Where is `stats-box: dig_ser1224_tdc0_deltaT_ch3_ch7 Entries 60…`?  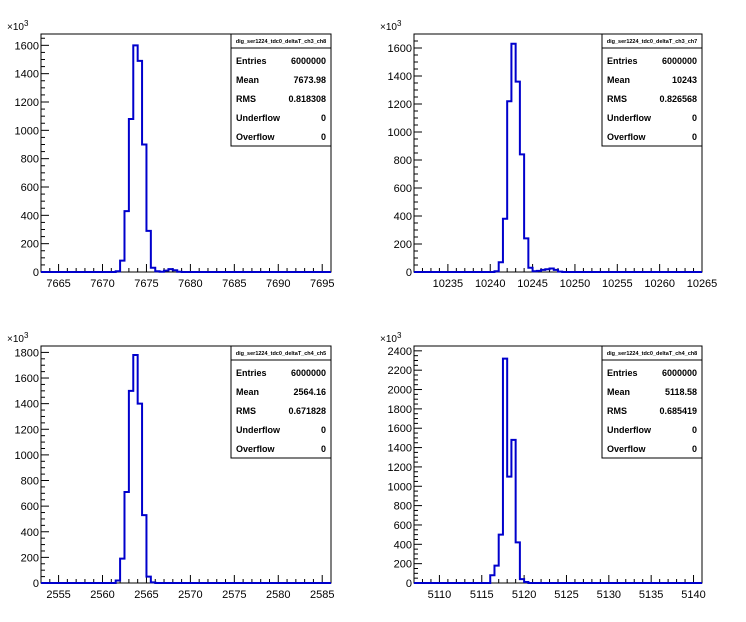 stats-box: dig_ser1224_tdc0_deltaT_ch3_ch7 Entries 60… is located at coordinates (652, 90).